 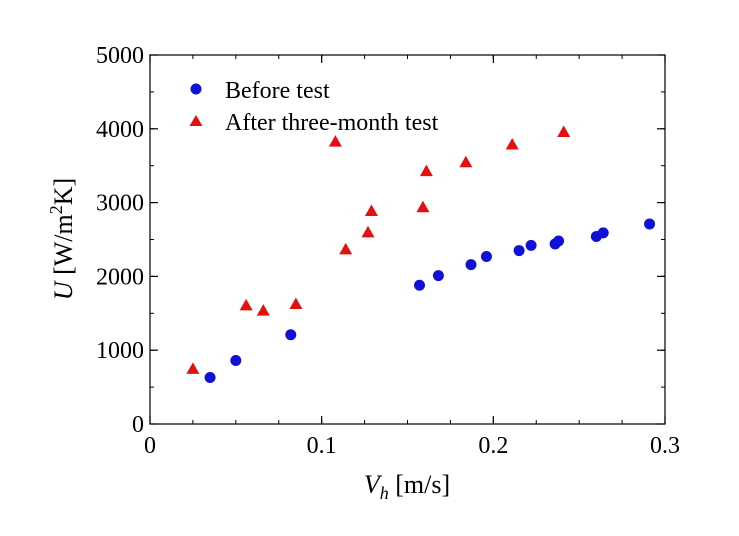 I want to click on y-axis-label: U [W/m2K], so click(x=62, y=239).